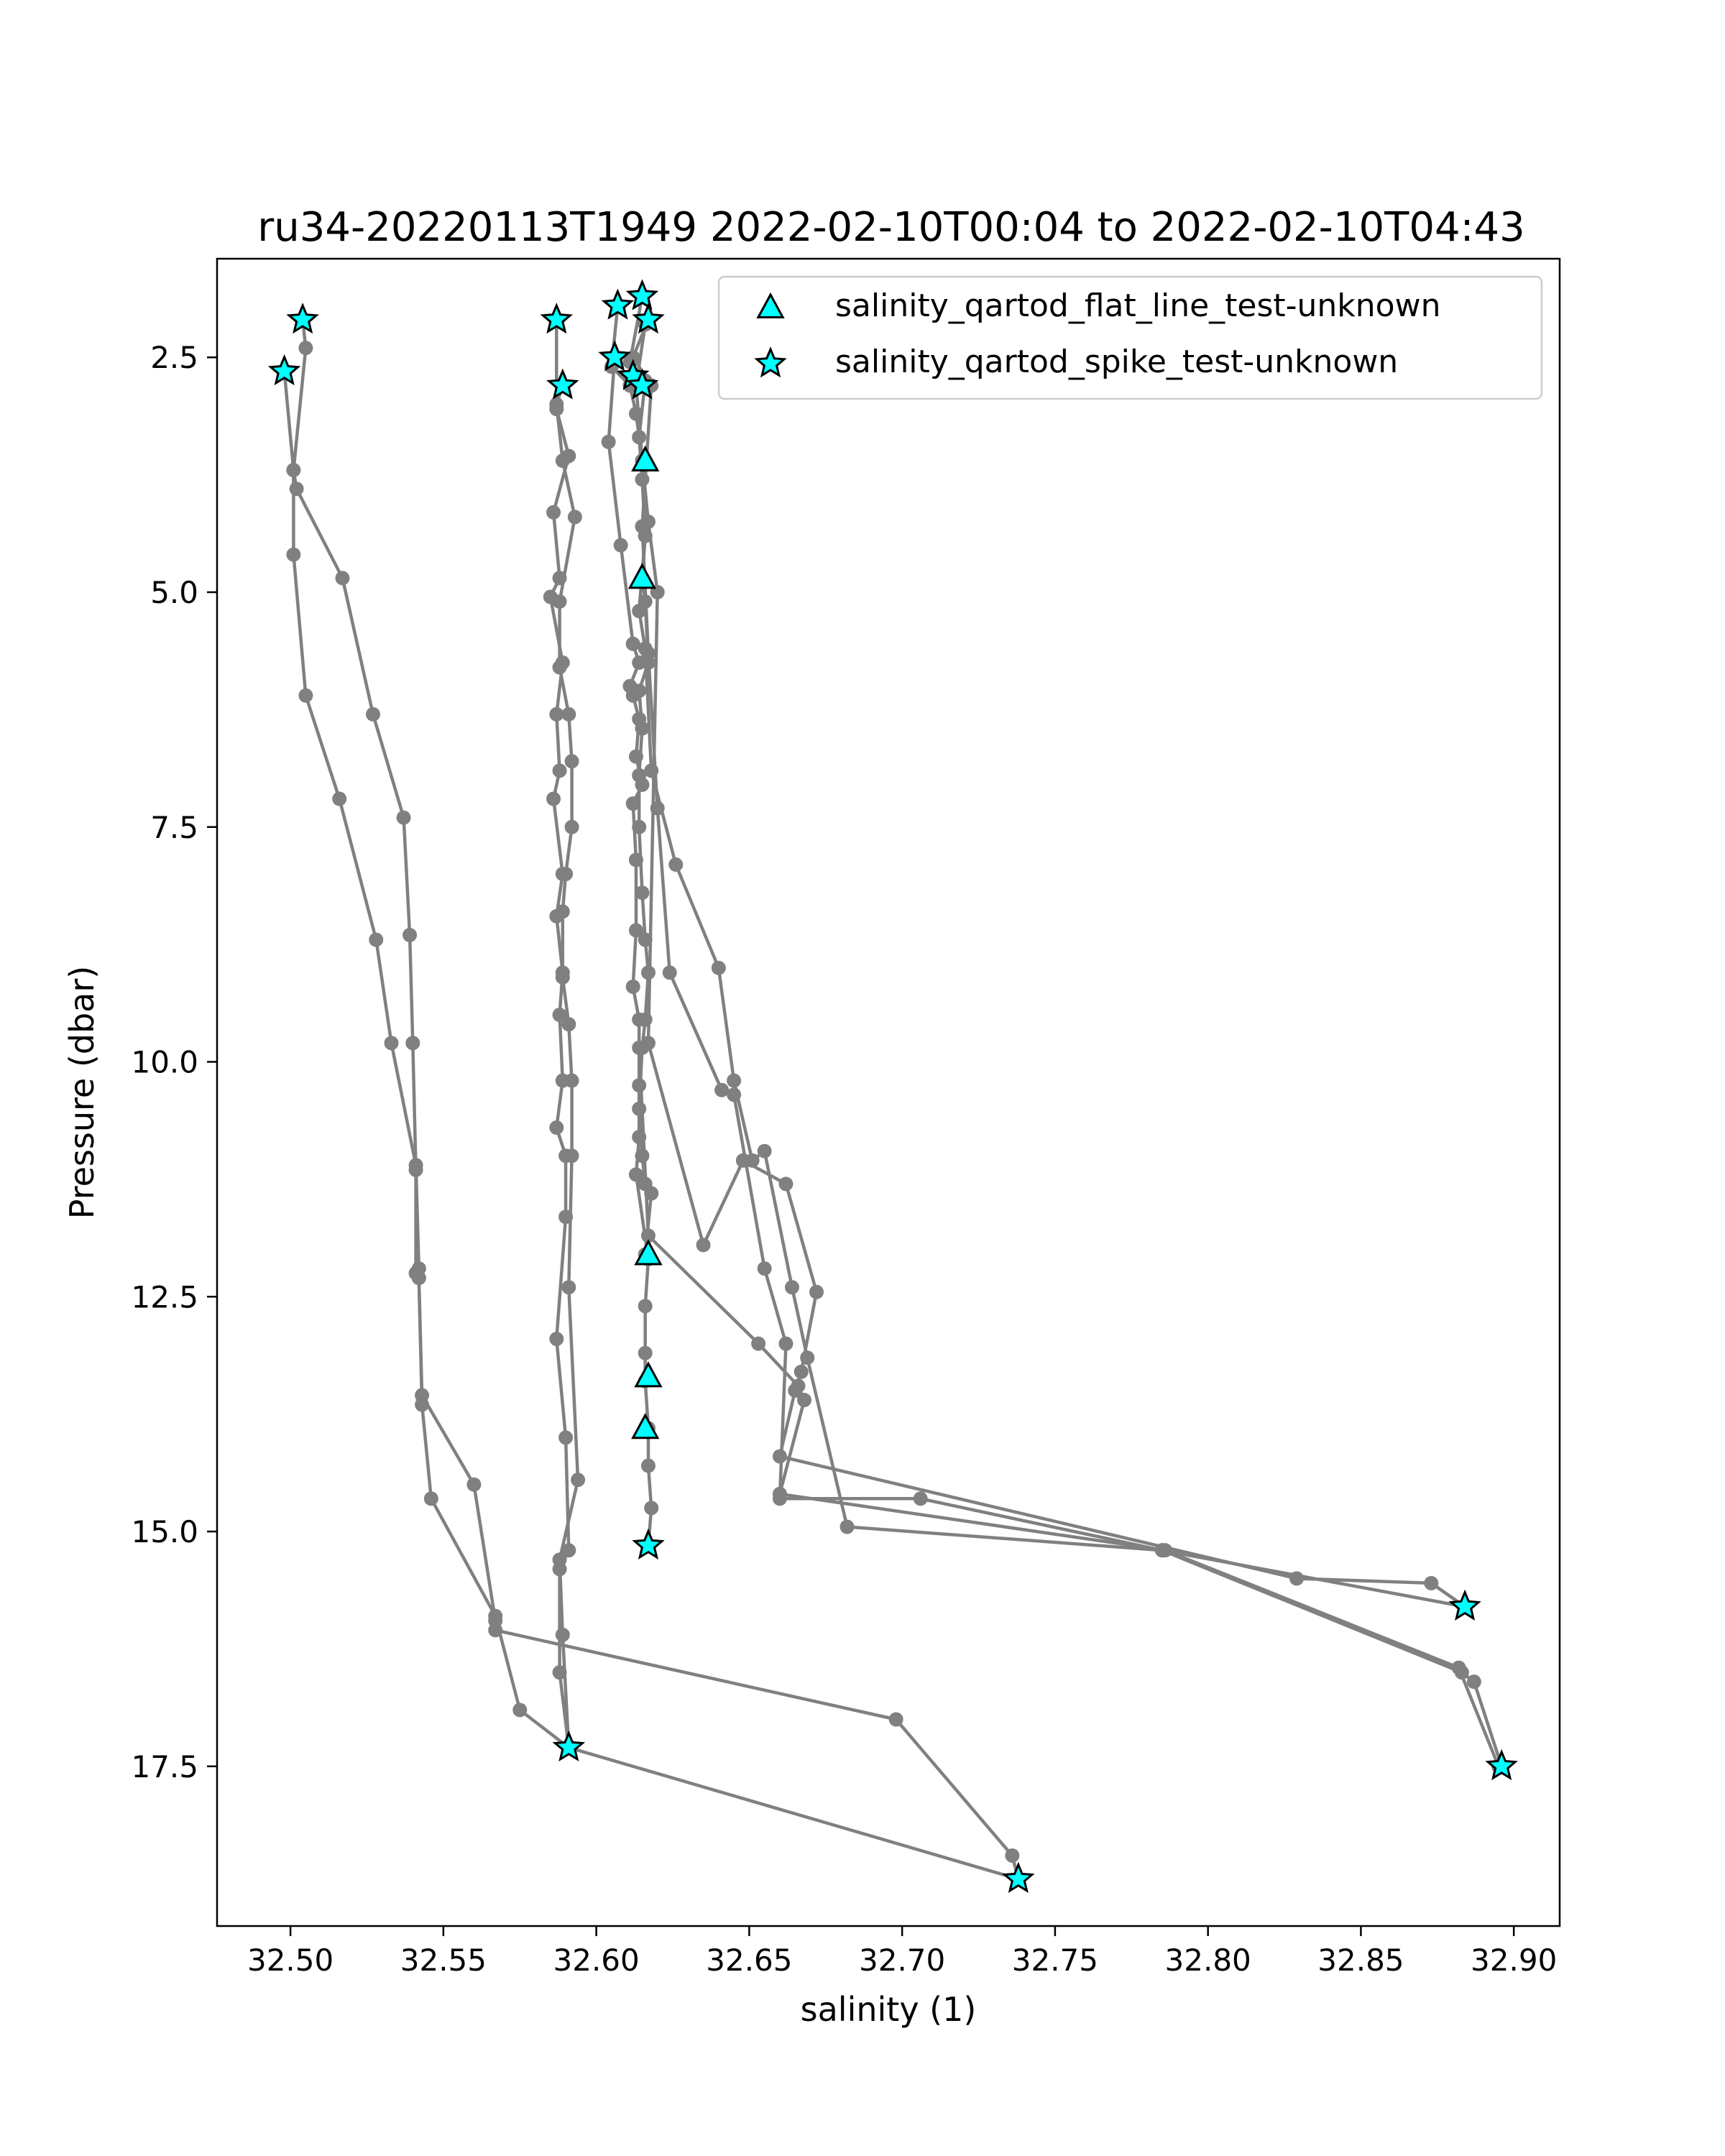 This screenshot has height=2156, width=1725. I want to click on legend-box, so click(1130, 337).